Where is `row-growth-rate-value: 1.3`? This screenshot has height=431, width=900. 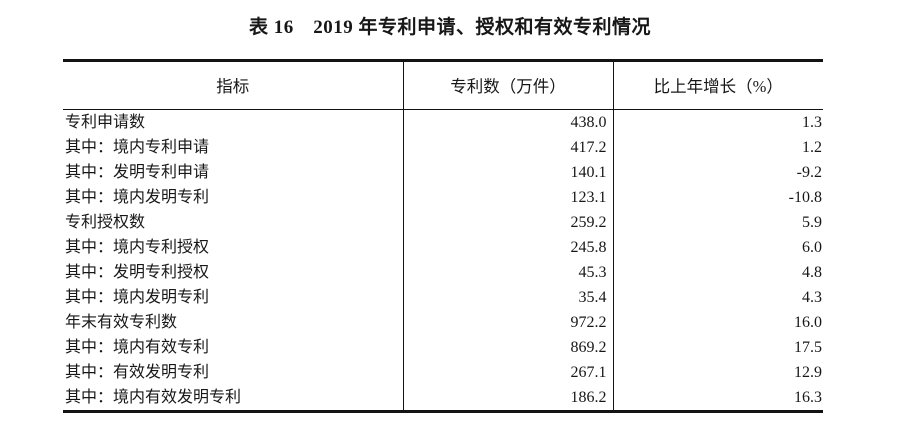
row-growth-rate-value: 1.3 is located at coordinates (812, 122).